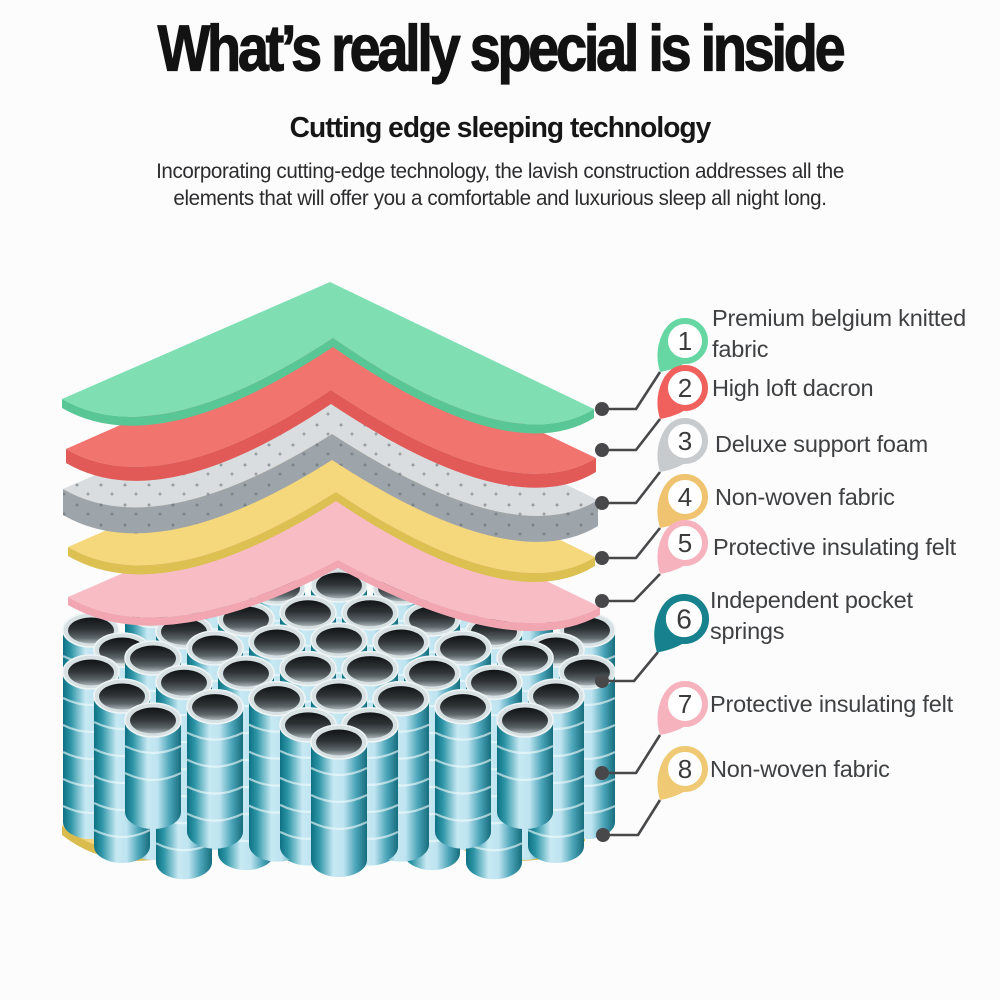 This screenshot has width=1000, height=1000. I want to click on page-subtitle: Cutting edge sleeping technology, so click(500, 128).